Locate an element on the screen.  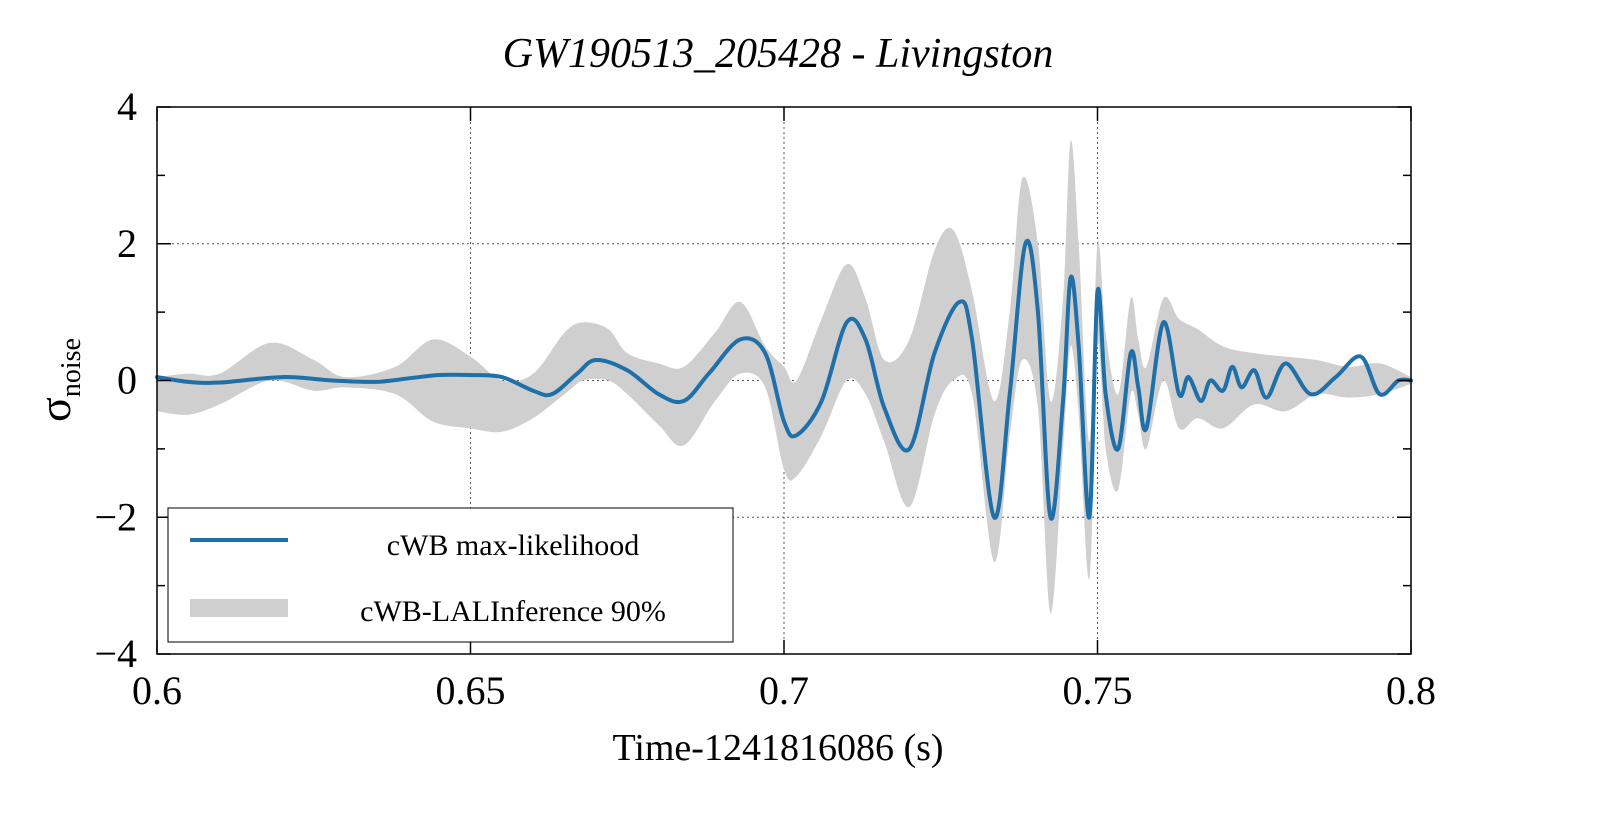
x-tick-label: 0.75 is located at coordinates (1098, 690).